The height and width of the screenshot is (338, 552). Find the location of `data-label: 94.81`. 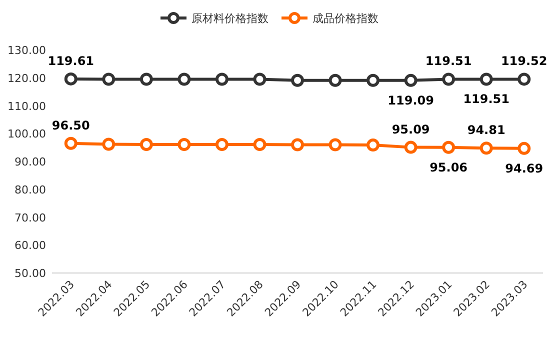

data-label: 94.81 is located at coordinates (486, 130).